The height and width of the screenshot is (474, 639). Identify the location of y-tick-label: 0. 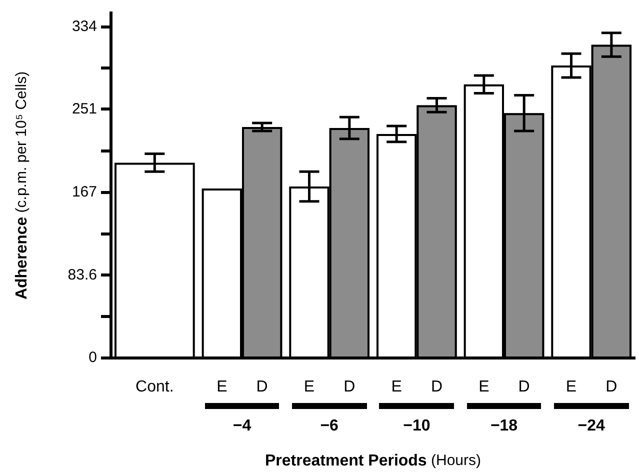
(92, 357).